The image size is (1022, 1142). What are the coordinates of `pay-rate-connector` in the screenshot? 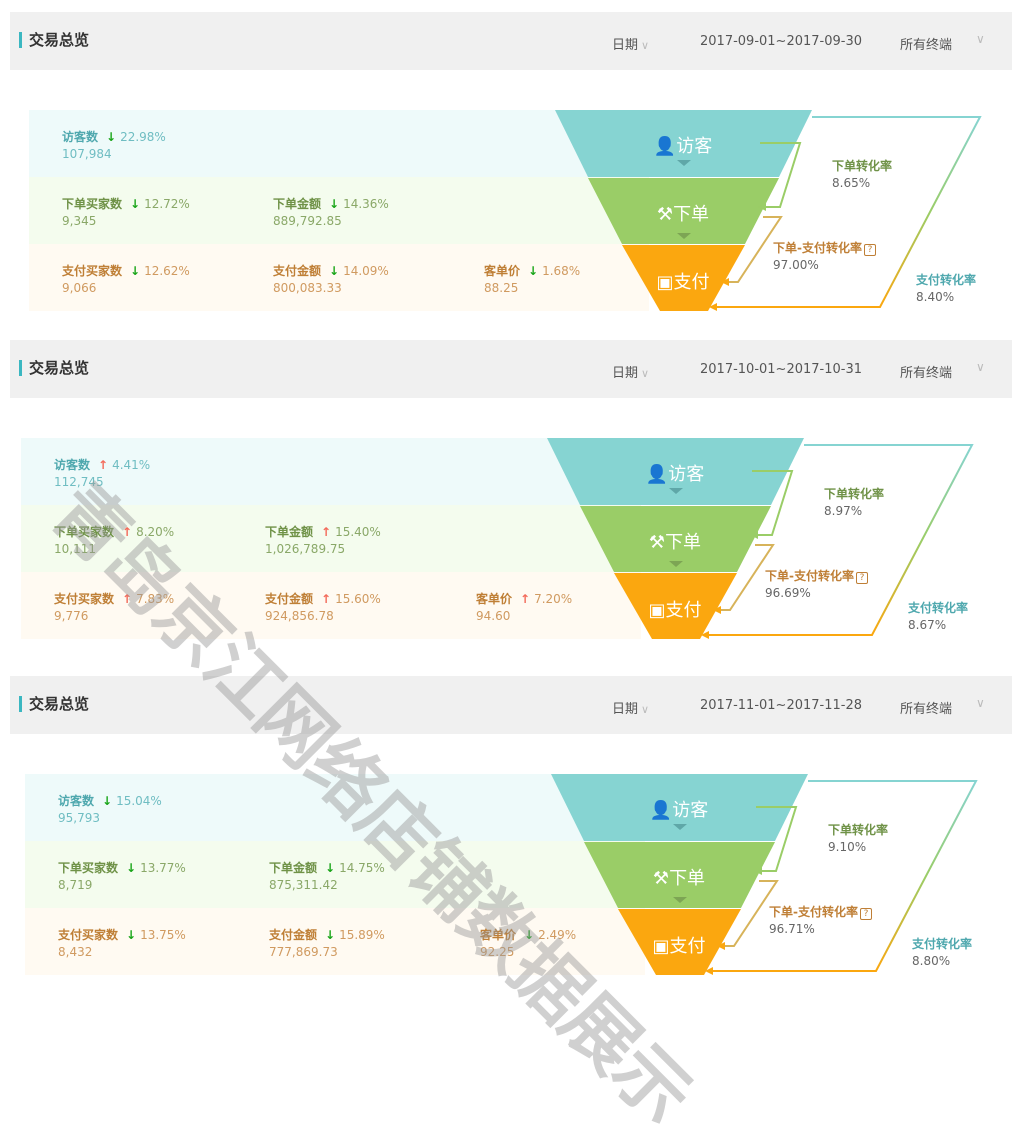 It's located at (844, 876).